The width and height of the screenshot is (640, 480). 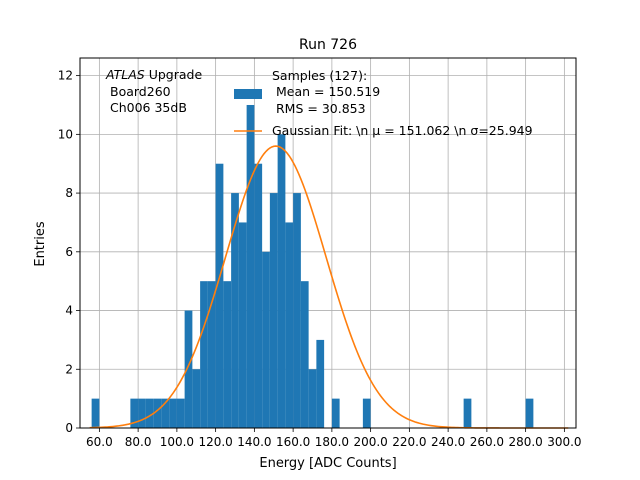 What do you see at coordinates (138, 442) in the screenshot?
I see `x-tick-label: 80.0` at bounding box center [138, 442].